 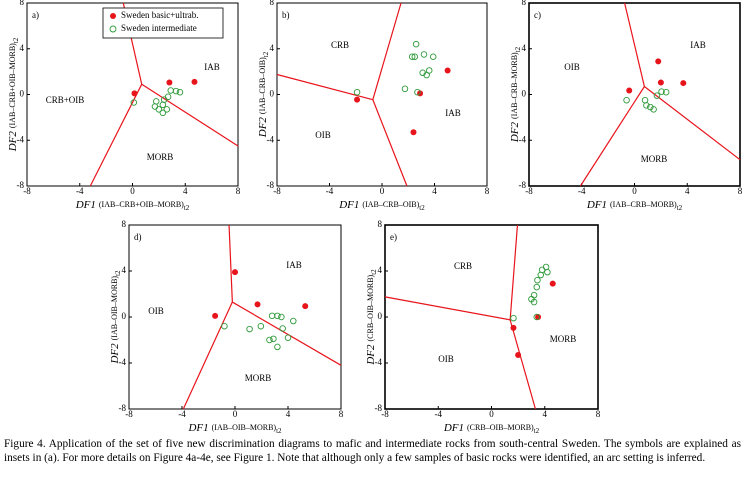 What do you see at coordinates (453, 113) in the screenshot?
I see `region-label: IAB` at bounding box center [453, 113].